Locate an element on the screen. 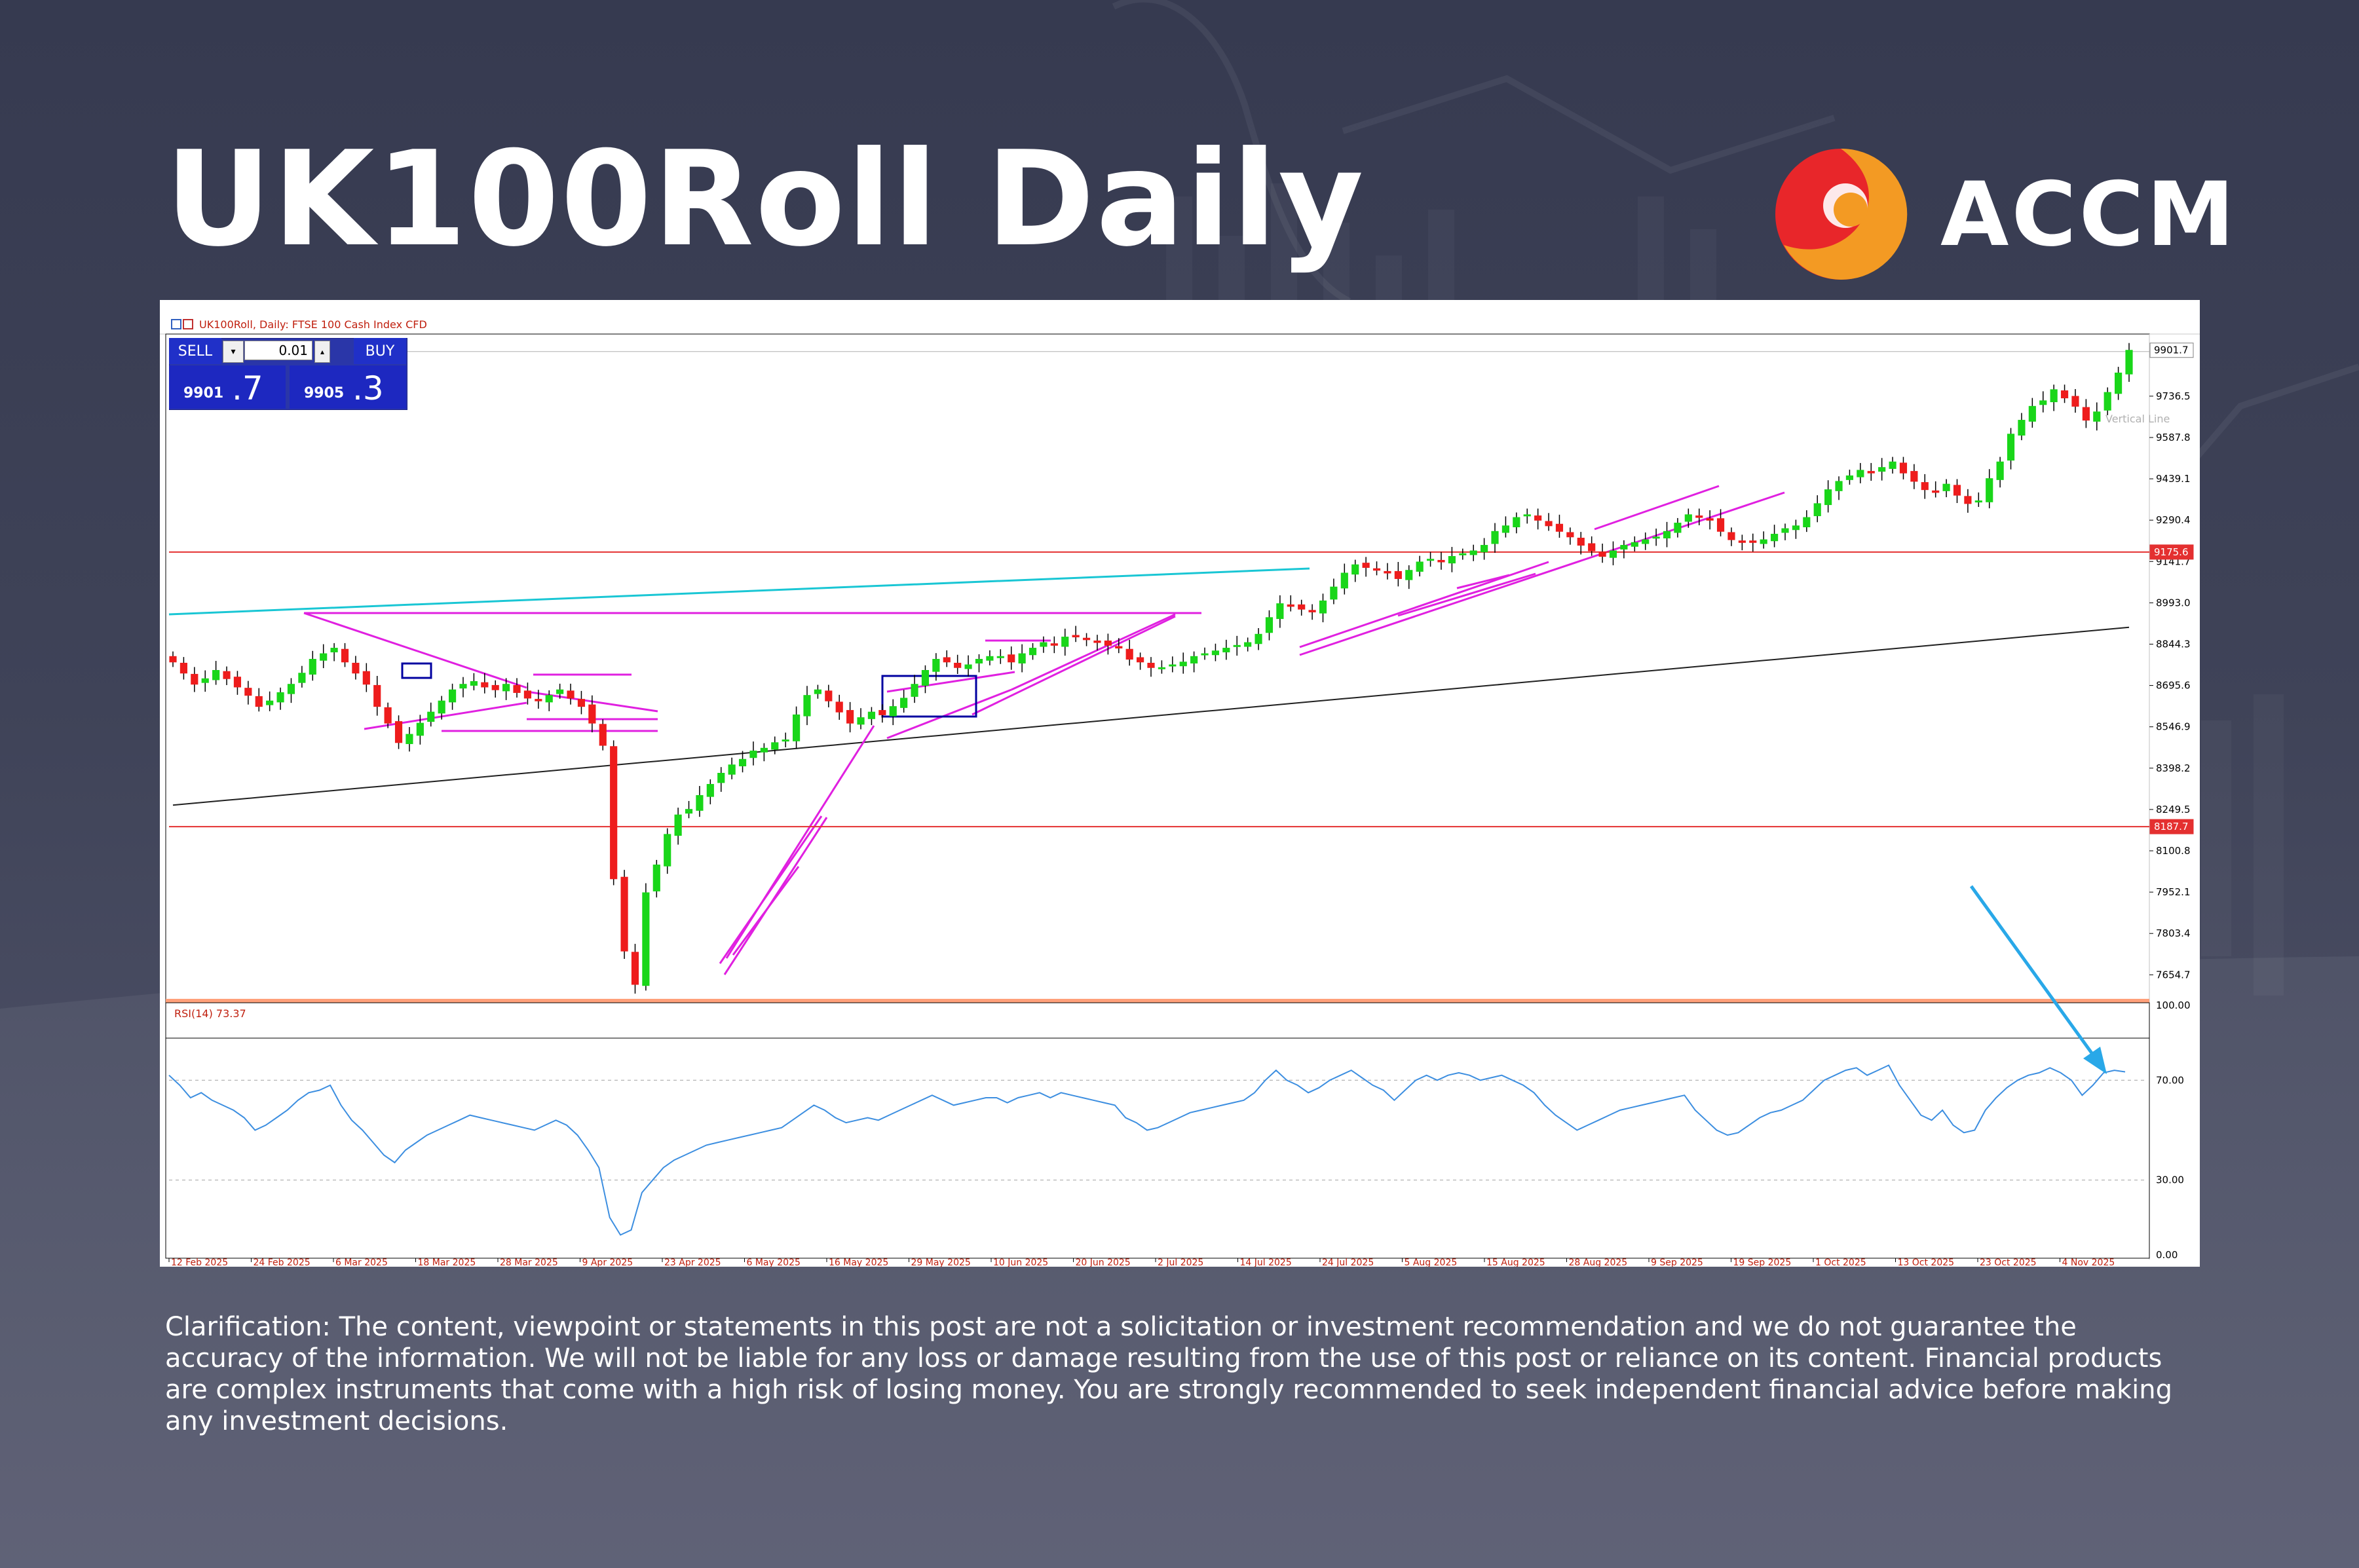 The height and width of the screenshot is (1568, 2359). buy-price: 9905 .3 is located at coordinates (348, 387).